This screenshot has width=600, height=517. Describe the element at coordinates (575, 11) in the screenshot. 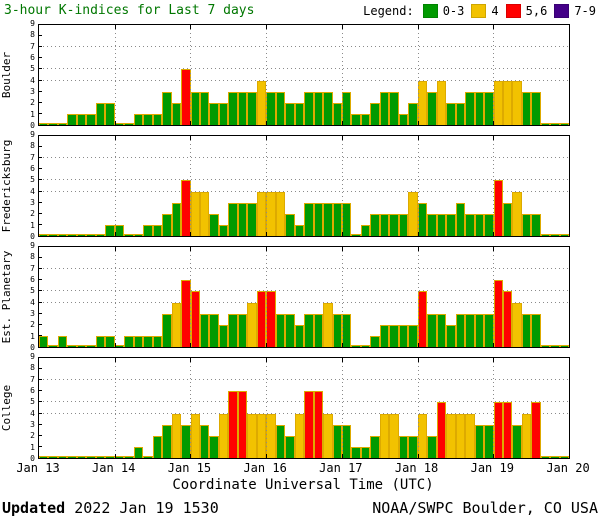

I see `legend-item-7-9: 7-9` at that location.